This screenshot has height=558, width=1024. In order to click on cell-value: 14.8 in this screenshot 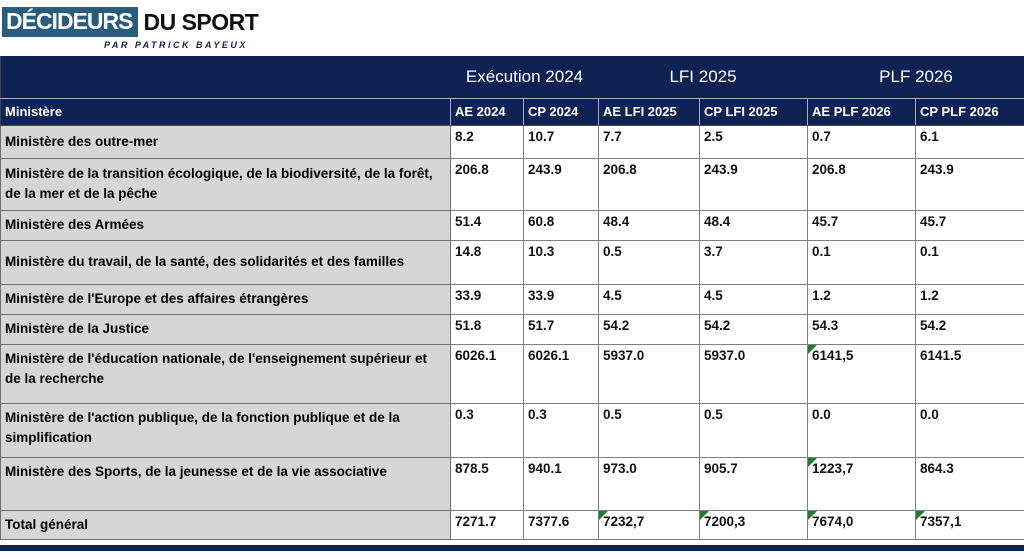, I will do `click(487, 262)`.